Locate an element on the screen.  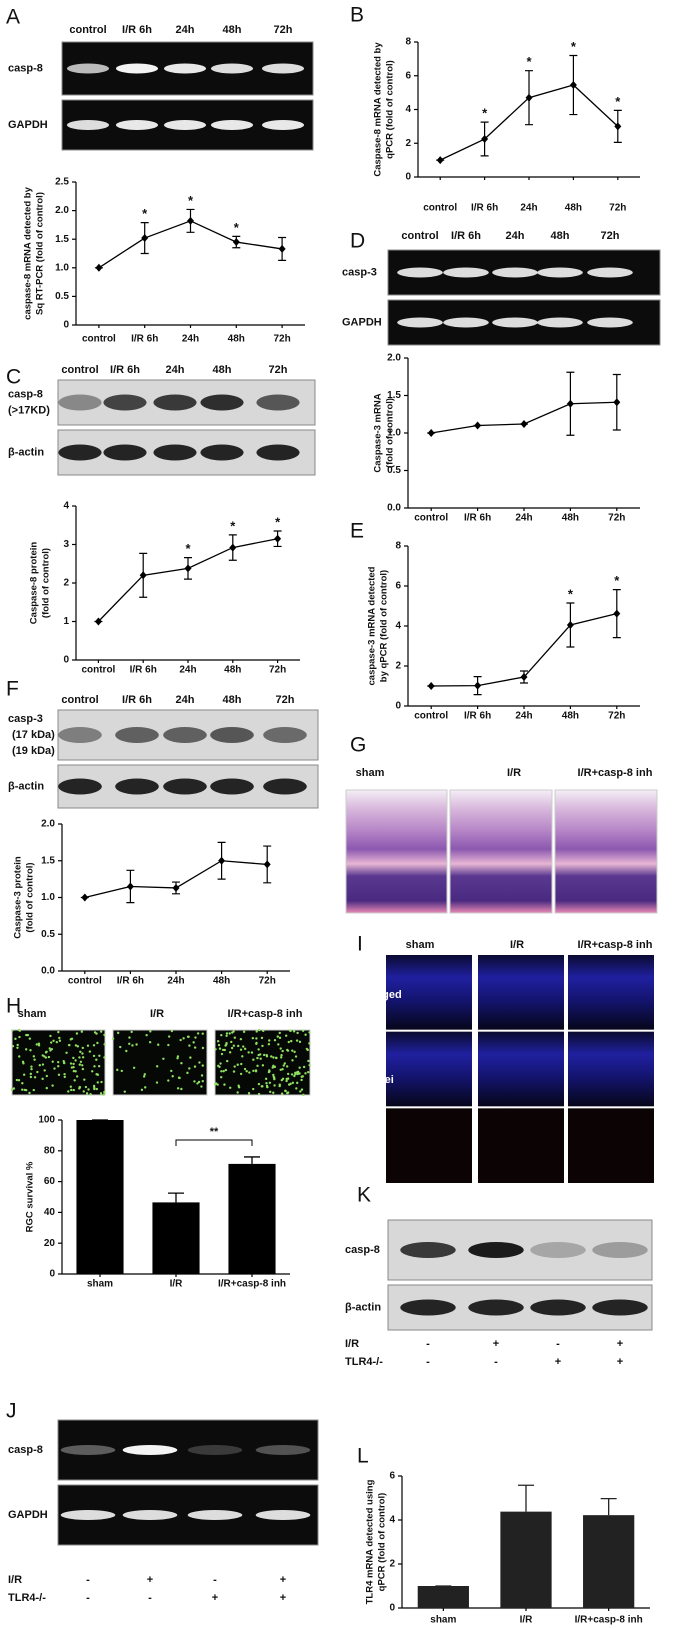
image-row-label: Iba1 is located at coordinates (373, 1147).